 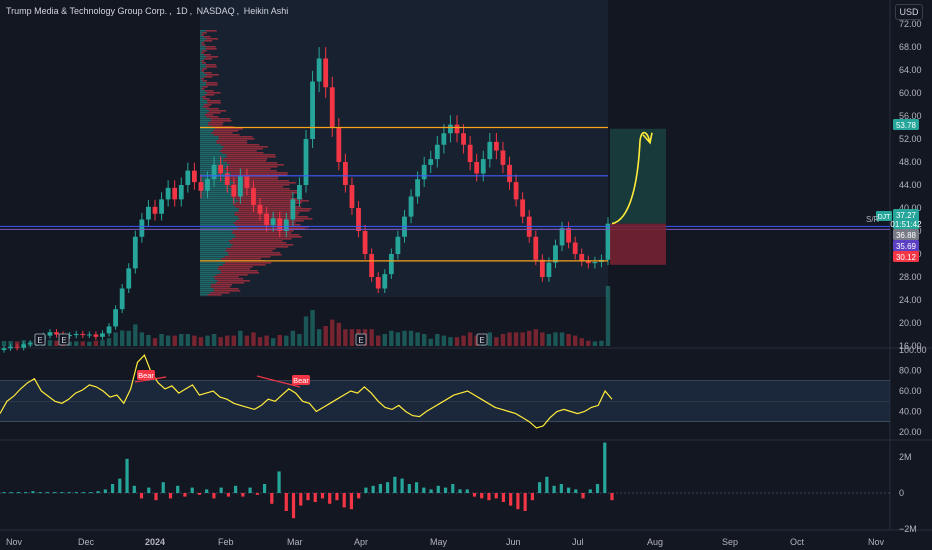 I want to click on rsi-tick: 80.00, so click(x=910, y=371).